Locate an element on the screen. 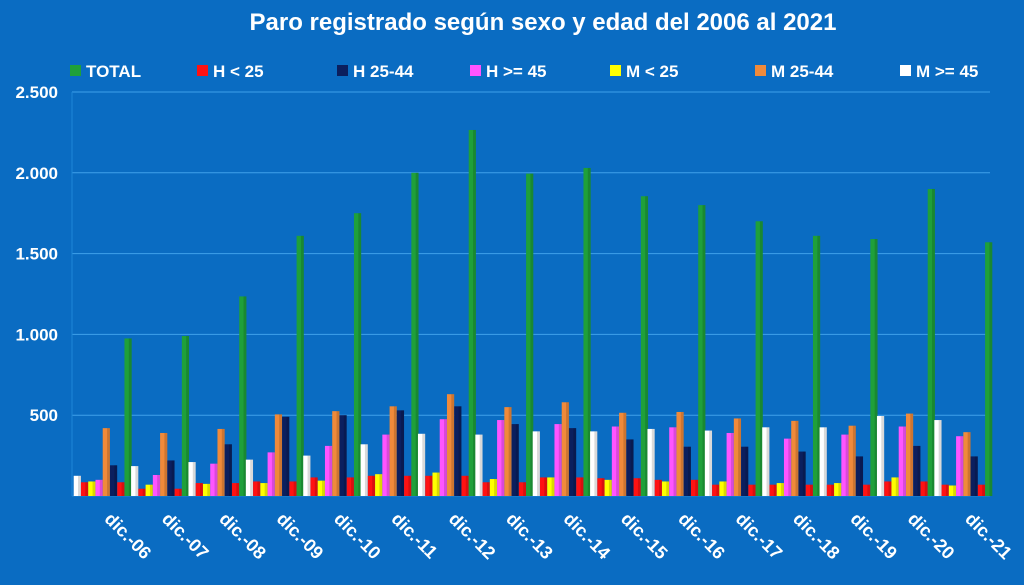  legend-swatch-total is located at coordinates (75, 70).